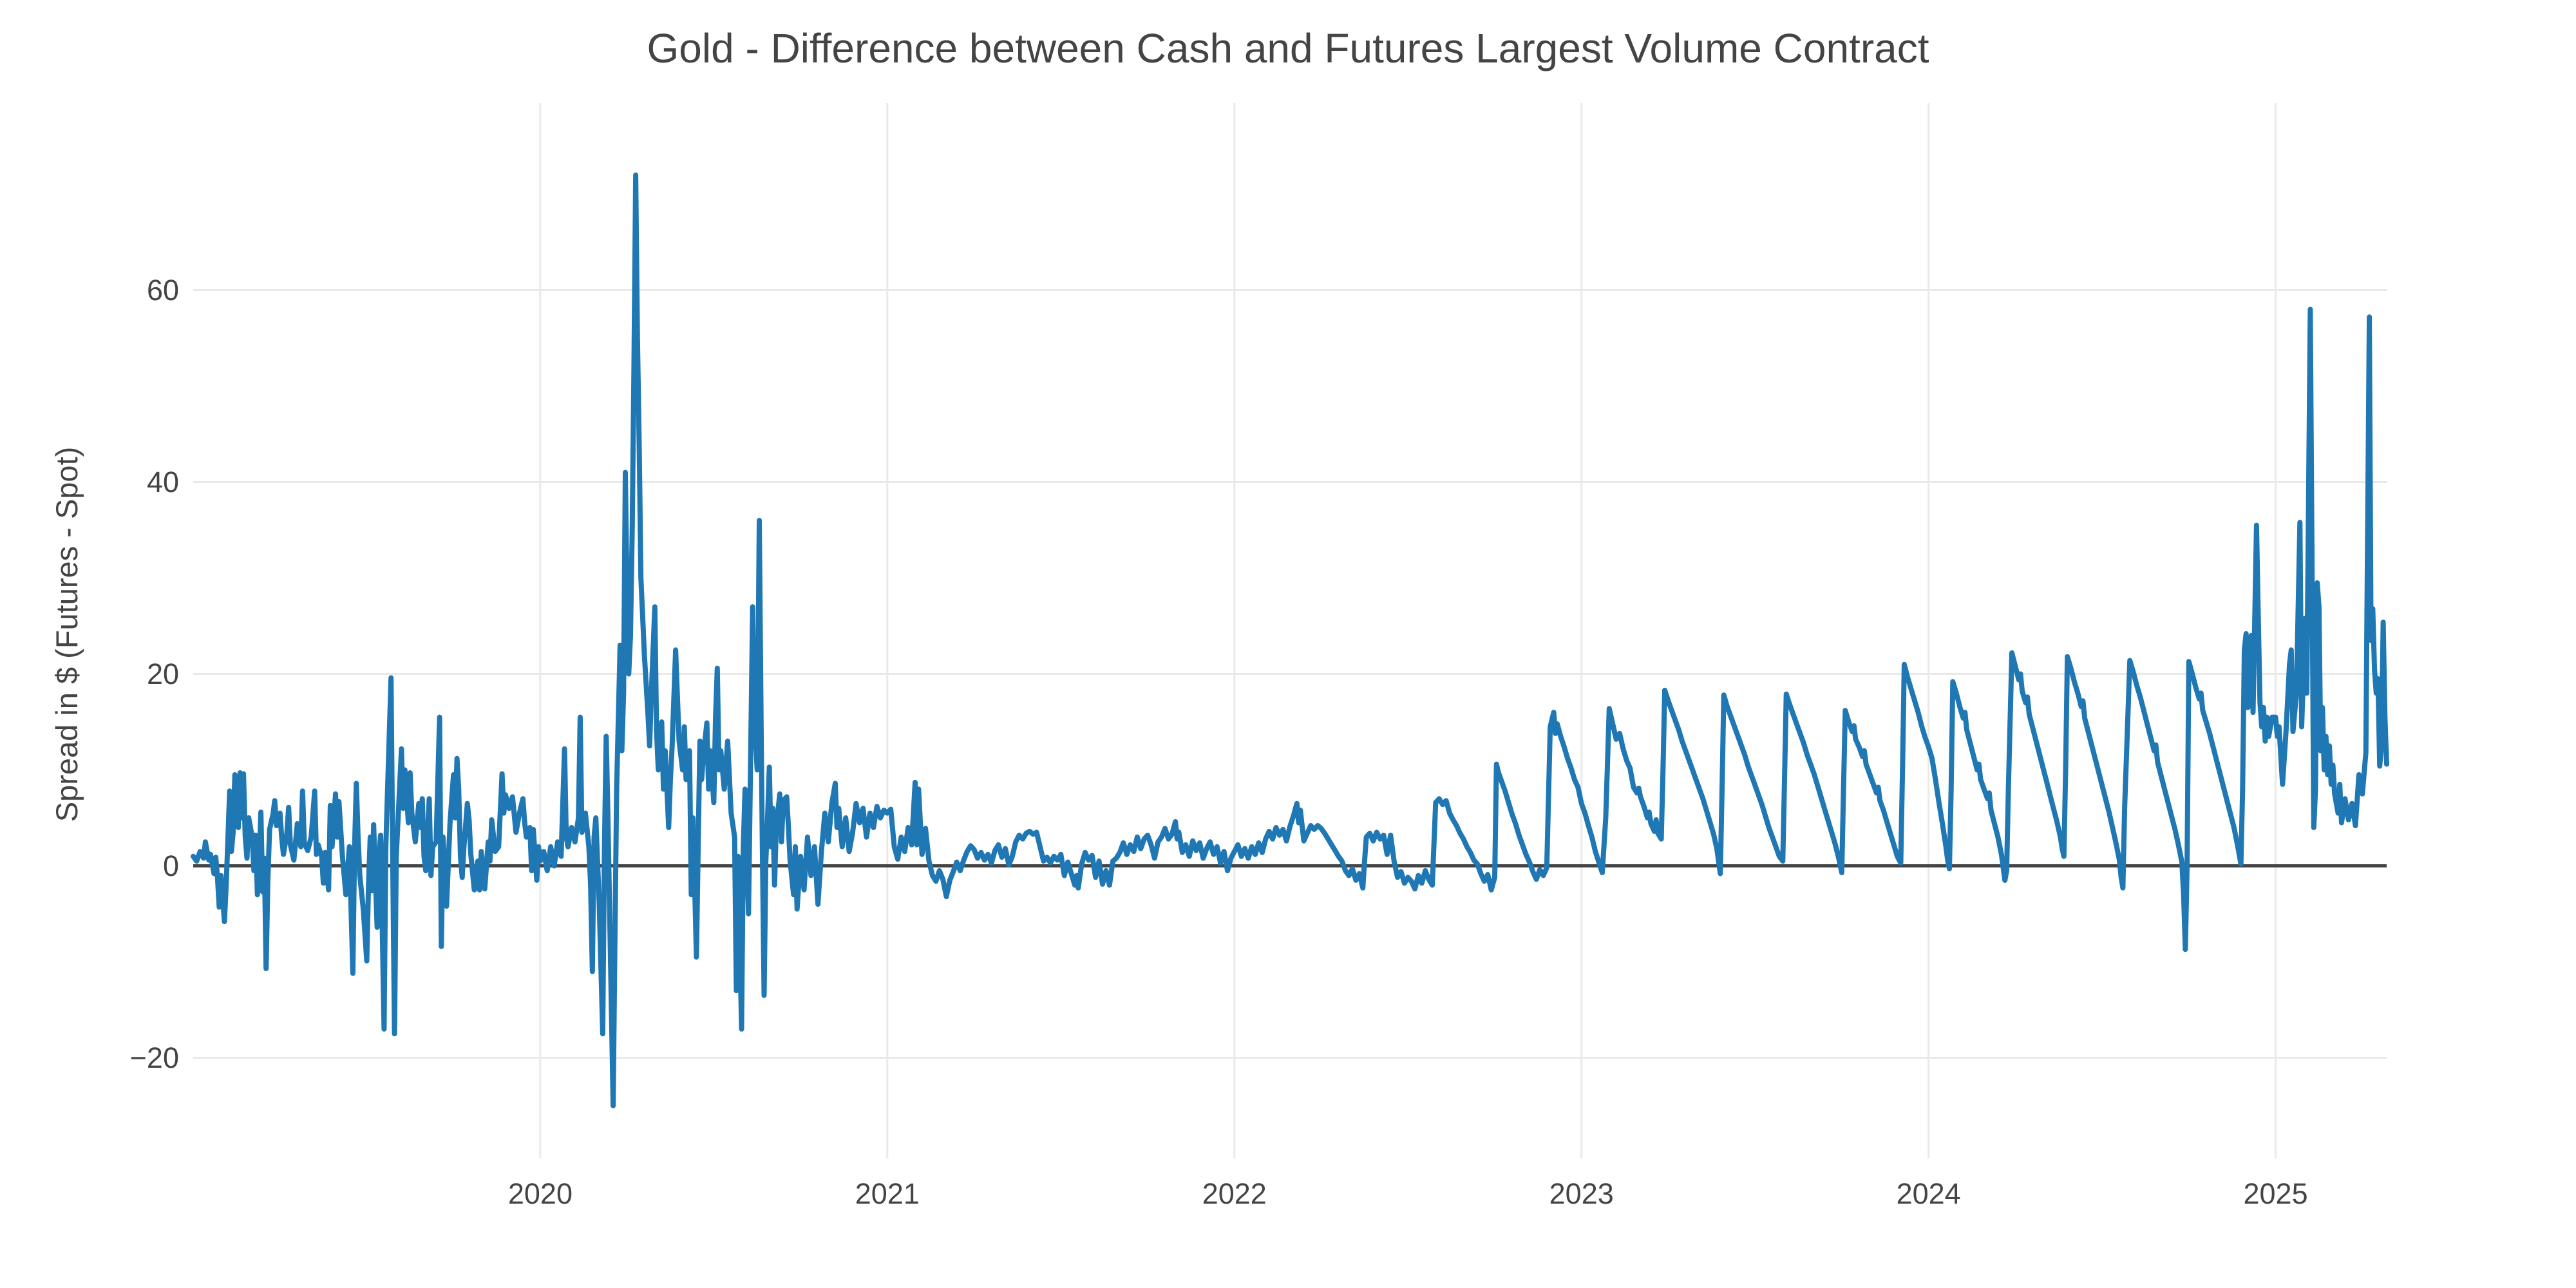 The image size is (2576, 1288). What do you see at coordinates (155, 1058) in the screenshot?
I see `y-tick-label: −20` at bounding box center [155, 1058].